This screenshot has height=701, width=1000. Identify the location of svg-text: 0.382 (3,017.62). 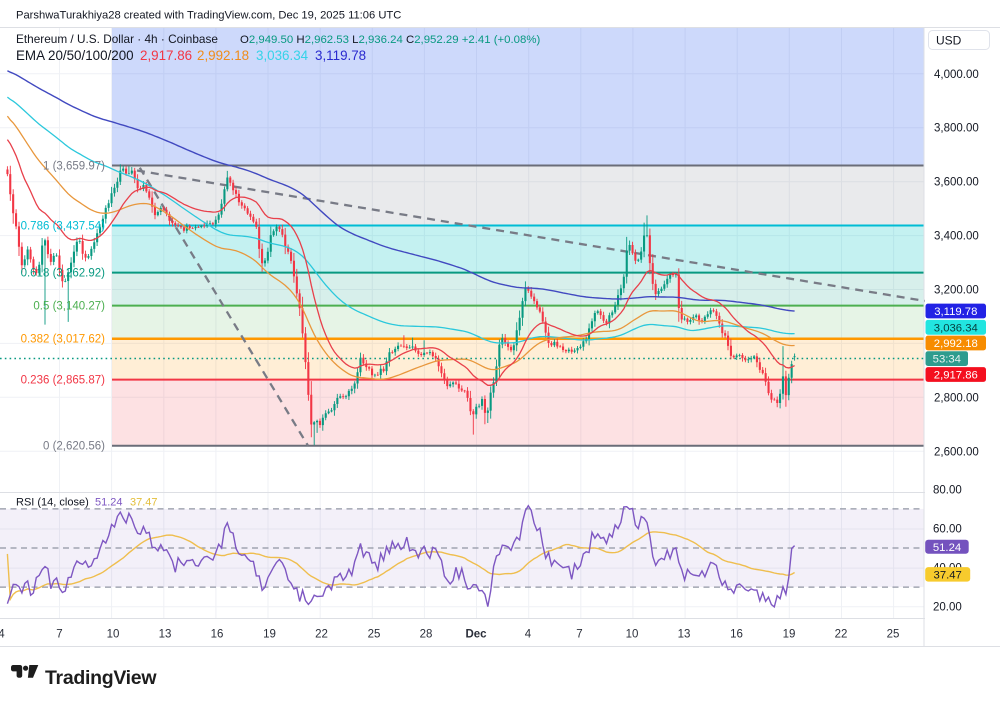
(63, 340).